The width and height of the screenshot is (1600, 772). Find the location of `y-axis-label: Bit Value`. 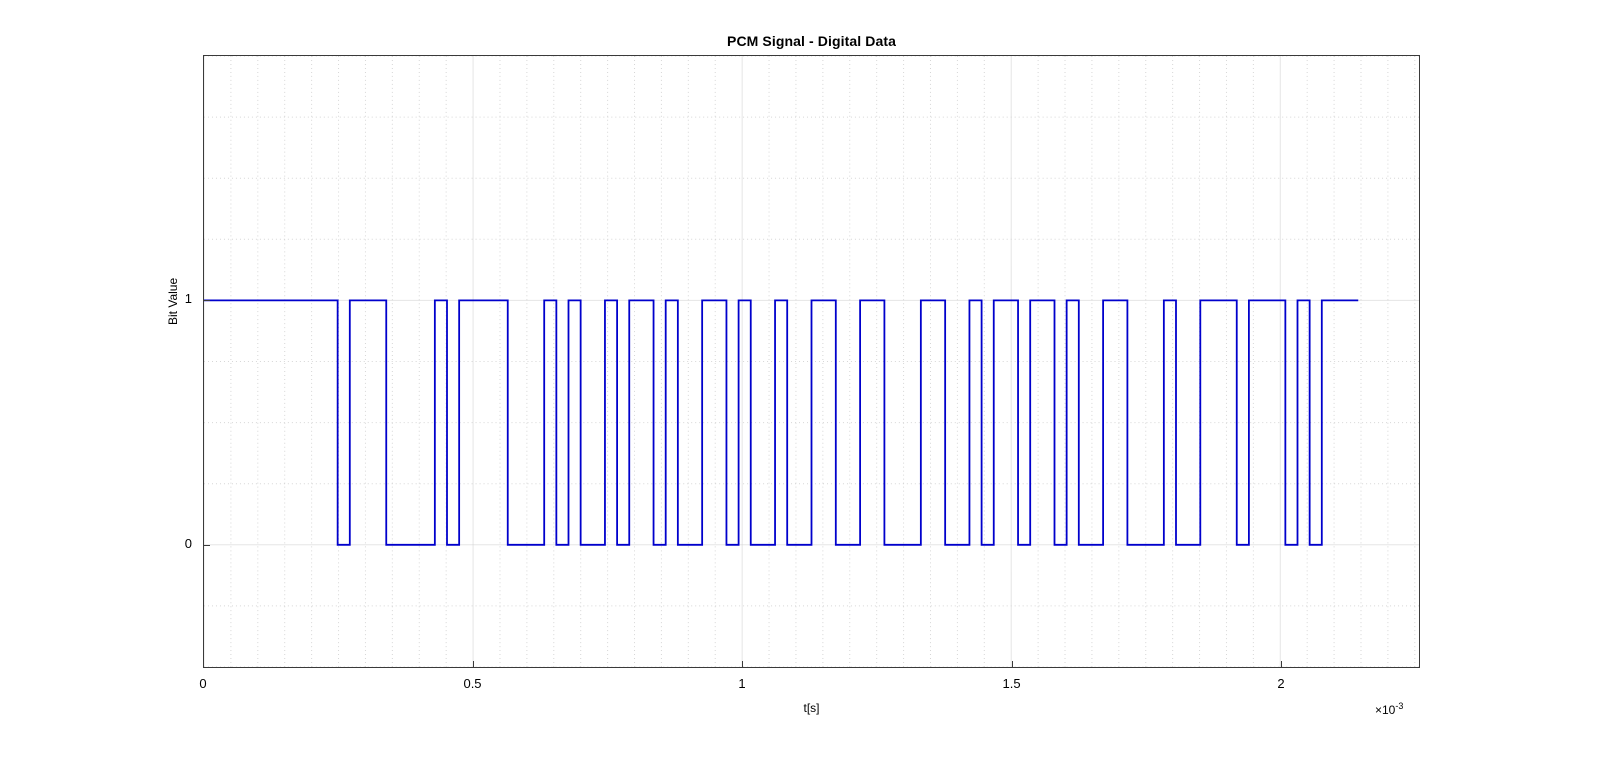

y-axis-label: Bit Value is located at coordinates (173, 301).